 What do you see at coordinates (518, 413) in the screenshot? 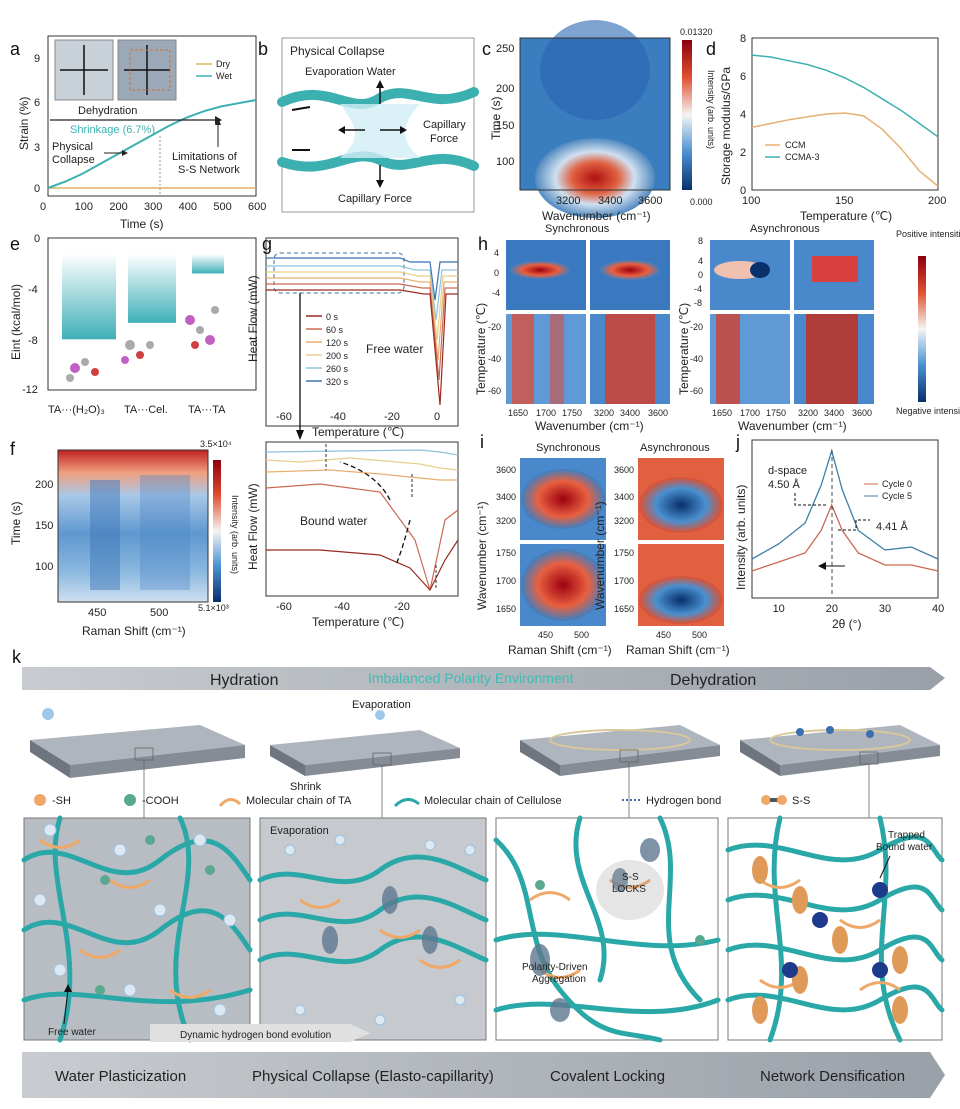
I see `h-xtick: 1650` at bounding box center [518, 413].